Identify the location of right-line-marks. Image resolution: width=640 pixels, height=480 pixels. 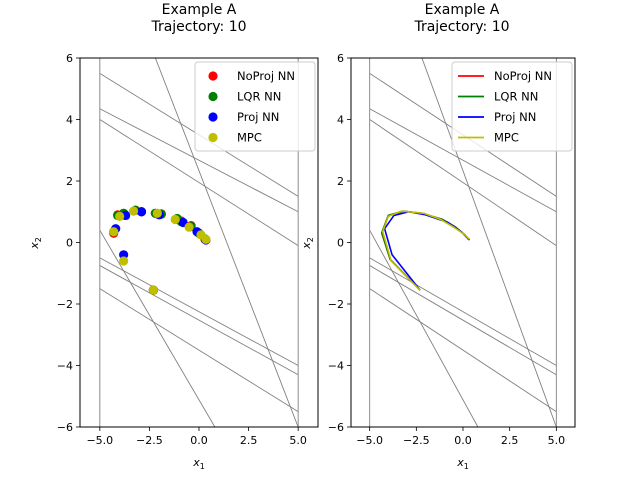
(425, 250).